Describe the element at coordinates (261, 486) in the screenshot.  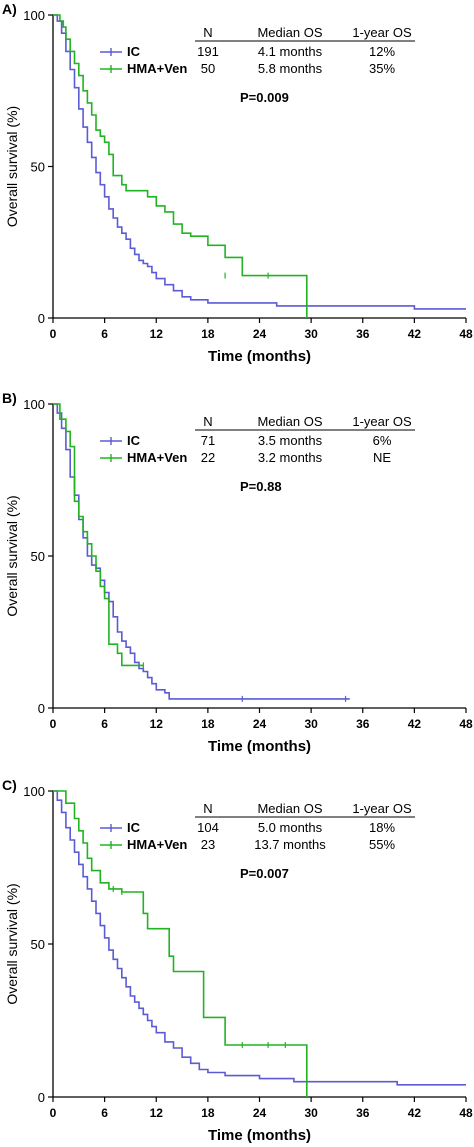
I see `p-value: P=0.88` at that location.